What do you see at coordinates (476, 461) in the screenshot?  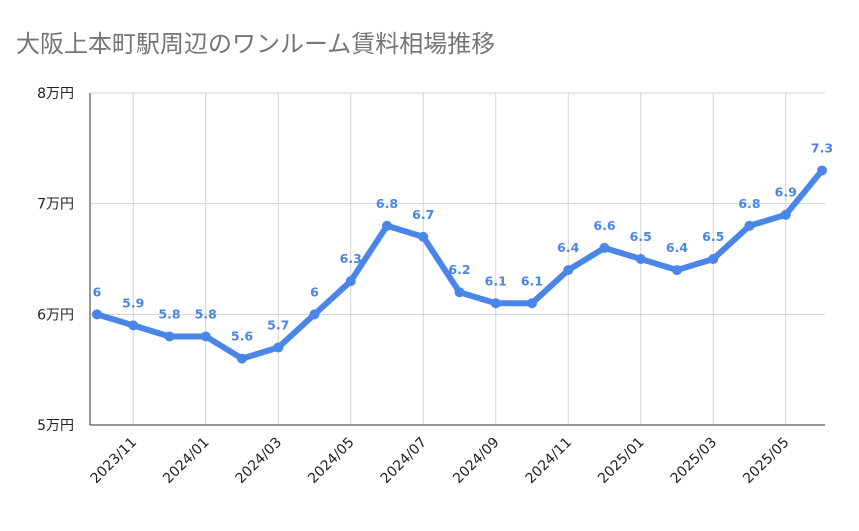 I see `x-tick-label: 2024/09` at bounding box center [476, 461].